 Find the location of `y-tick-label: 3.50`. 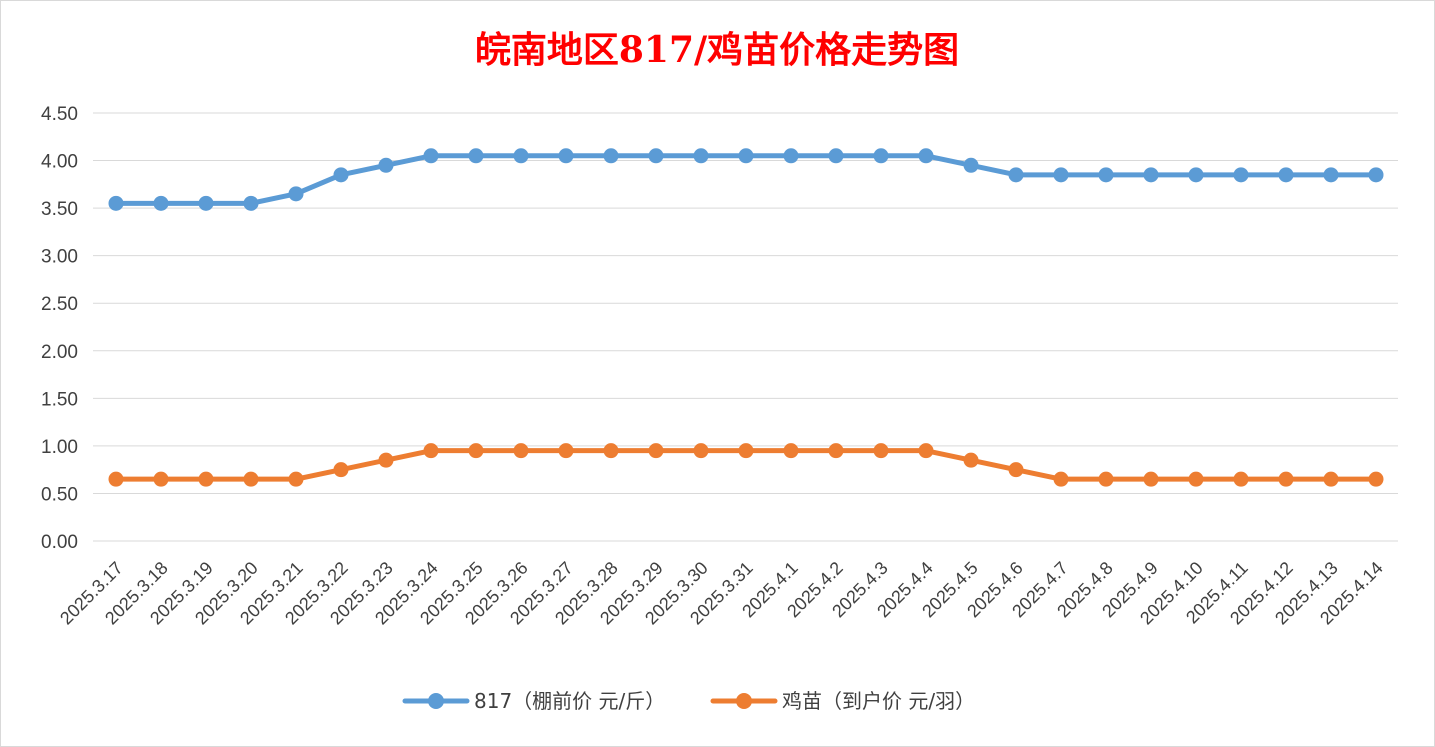

y-tick-label: 3.50 is located at coordinates (59, 209).